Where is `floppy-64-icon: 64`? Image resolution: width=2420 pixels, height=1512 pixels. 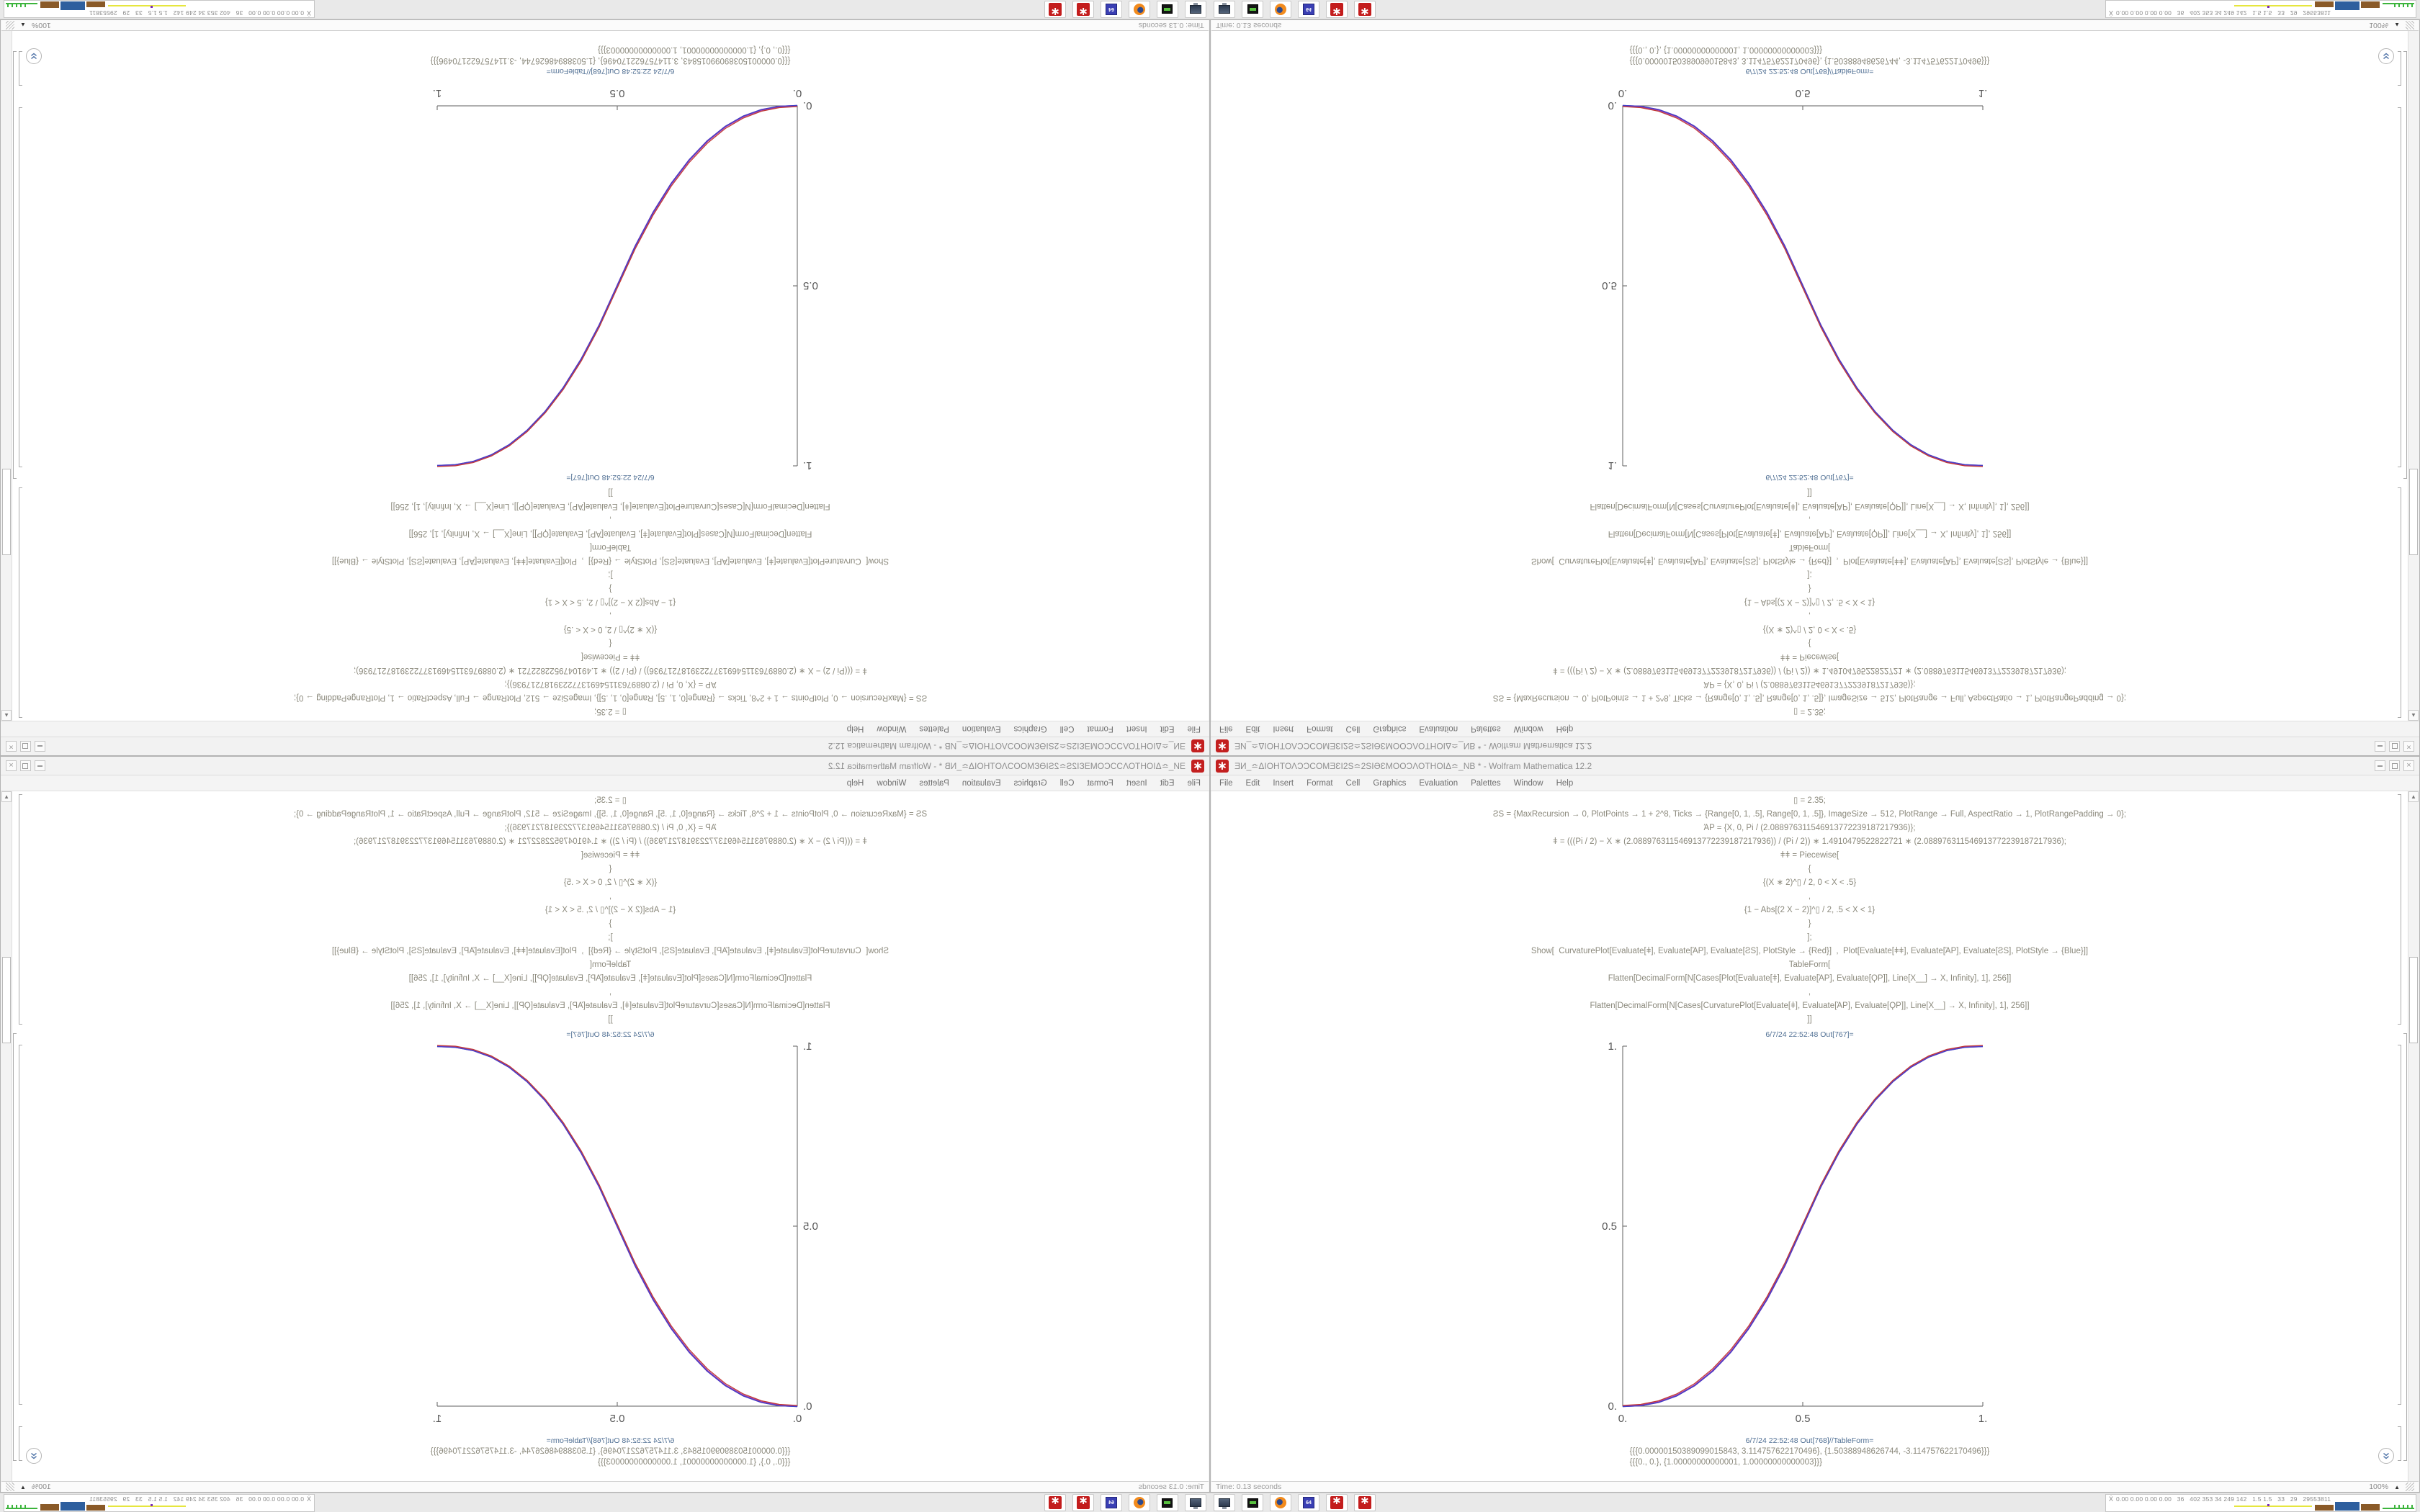
floppy-64-icon: 64 is located at coordinates (1111, 9).